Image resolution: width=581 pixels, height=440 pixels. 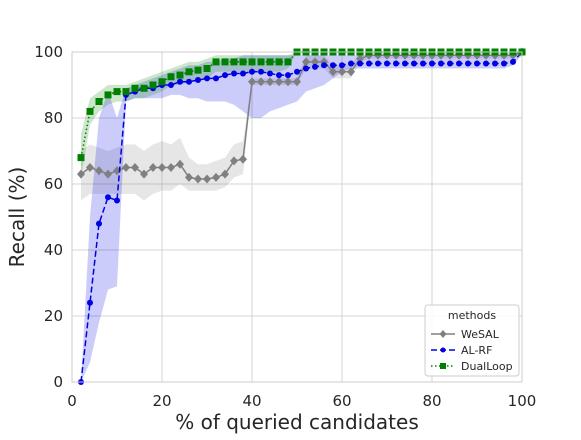 I want to click on legend: methods WeSAL AL-RF DualLoop, so click(x=472, y=340).